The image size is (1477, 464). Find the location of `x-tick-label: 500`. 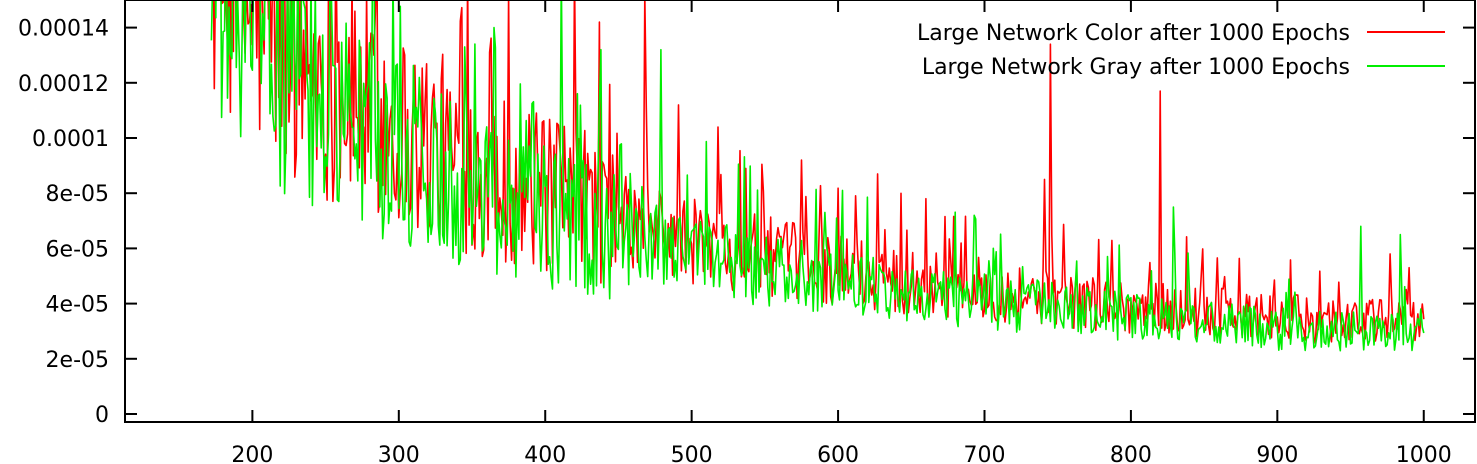

x-tick-label: 500 is located at coordinates (692, 453).